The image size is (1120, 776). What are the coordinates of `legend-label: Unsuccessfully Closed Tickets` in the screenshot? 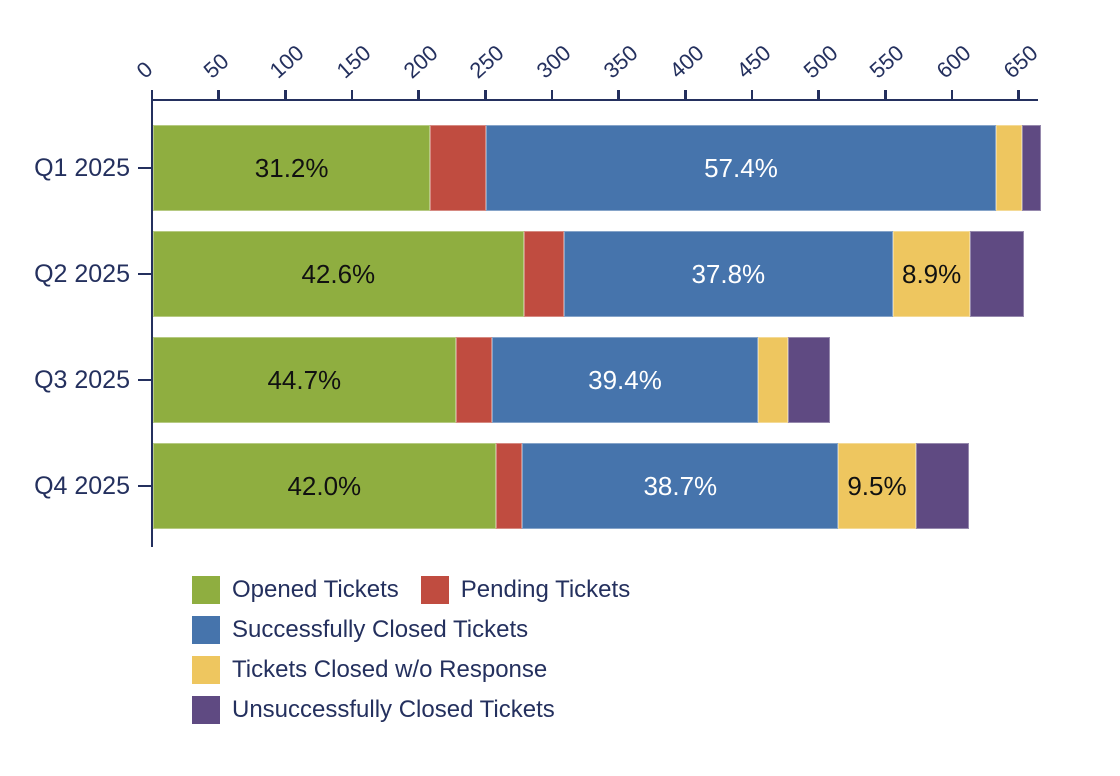 It's located at (393, 709).